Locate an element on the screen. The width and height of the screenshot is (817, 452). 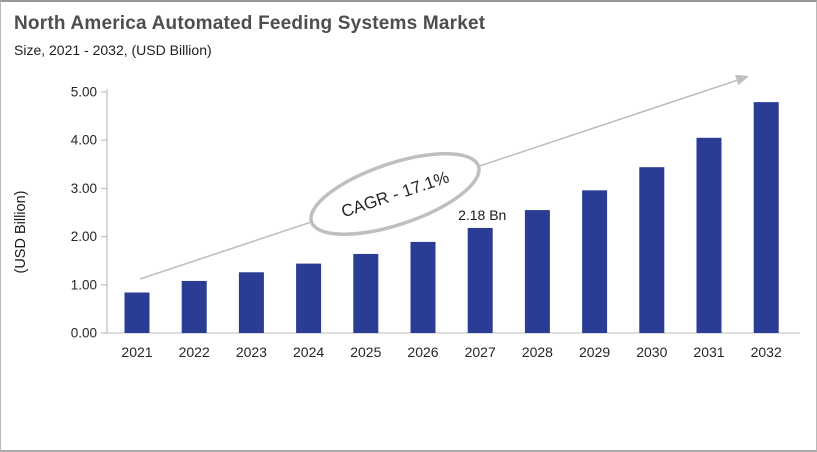
bar-2025 is located at coordinates (366, 293).